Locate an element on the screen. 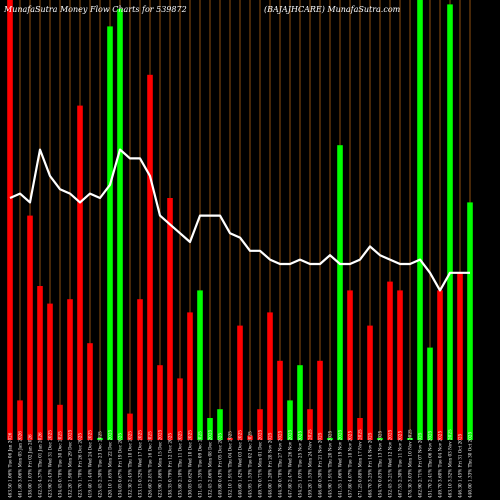  x-tick-label: 462.90 2.71% Fri 07 Nov 2025 is located at coordinates (420, 465).